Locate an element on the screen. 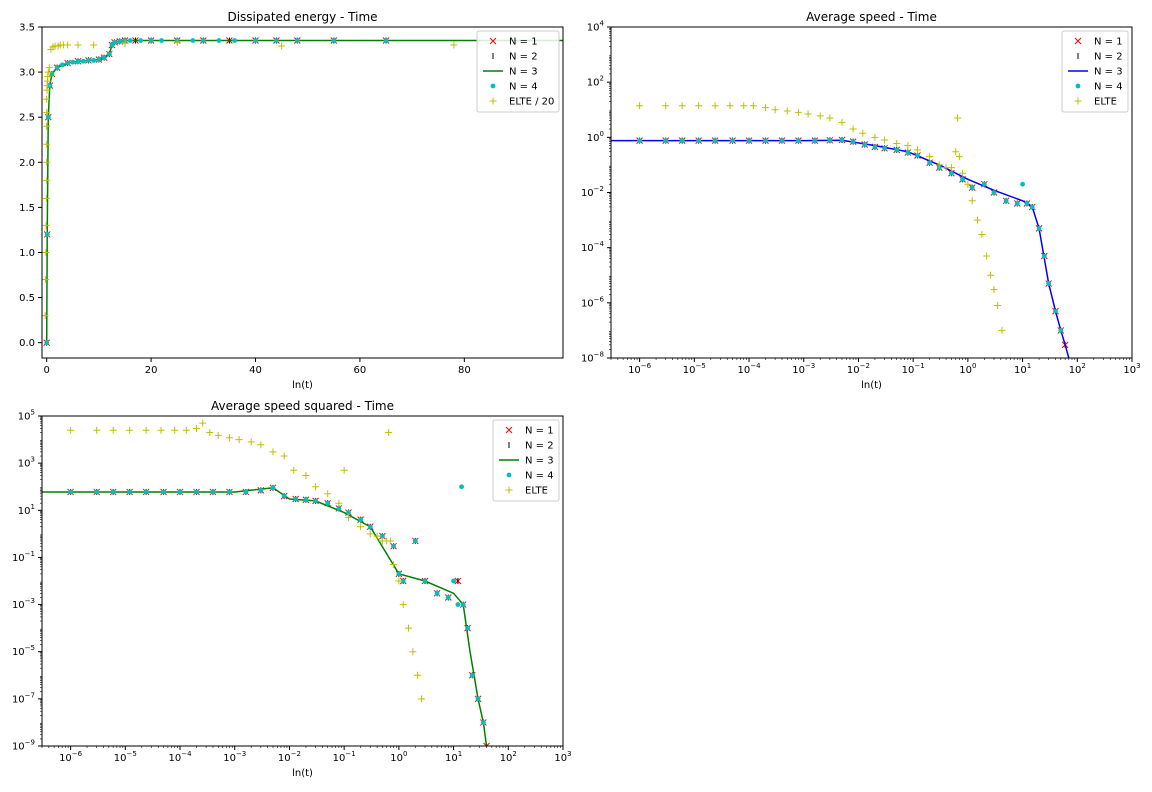 The width and height of the screenshot is (1152, 792). legend-label: N = 1 is located at coordinates (1108, 42).